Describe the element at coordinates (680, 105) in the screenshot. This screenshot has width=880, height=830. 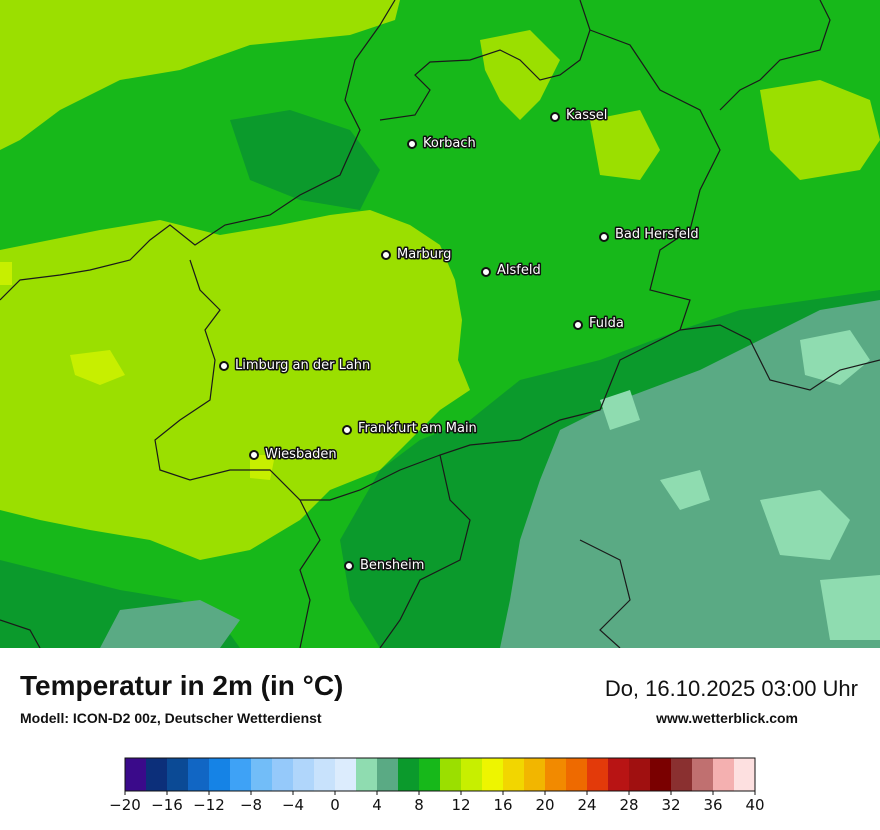
I see `light-green-patch-ne` at that location.